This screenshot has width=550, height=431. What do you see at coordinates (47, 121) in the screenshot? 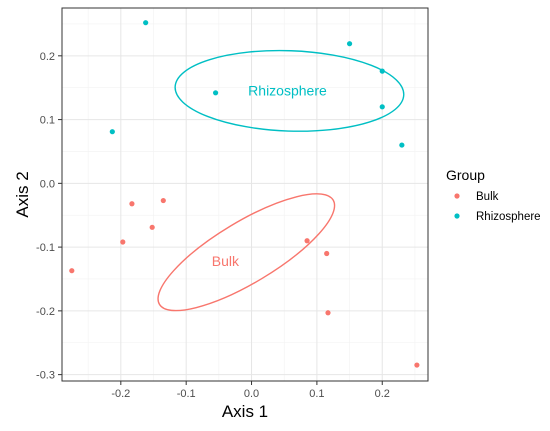
I see `y-tick-label: 0.1` at bounding box center [47, 121].